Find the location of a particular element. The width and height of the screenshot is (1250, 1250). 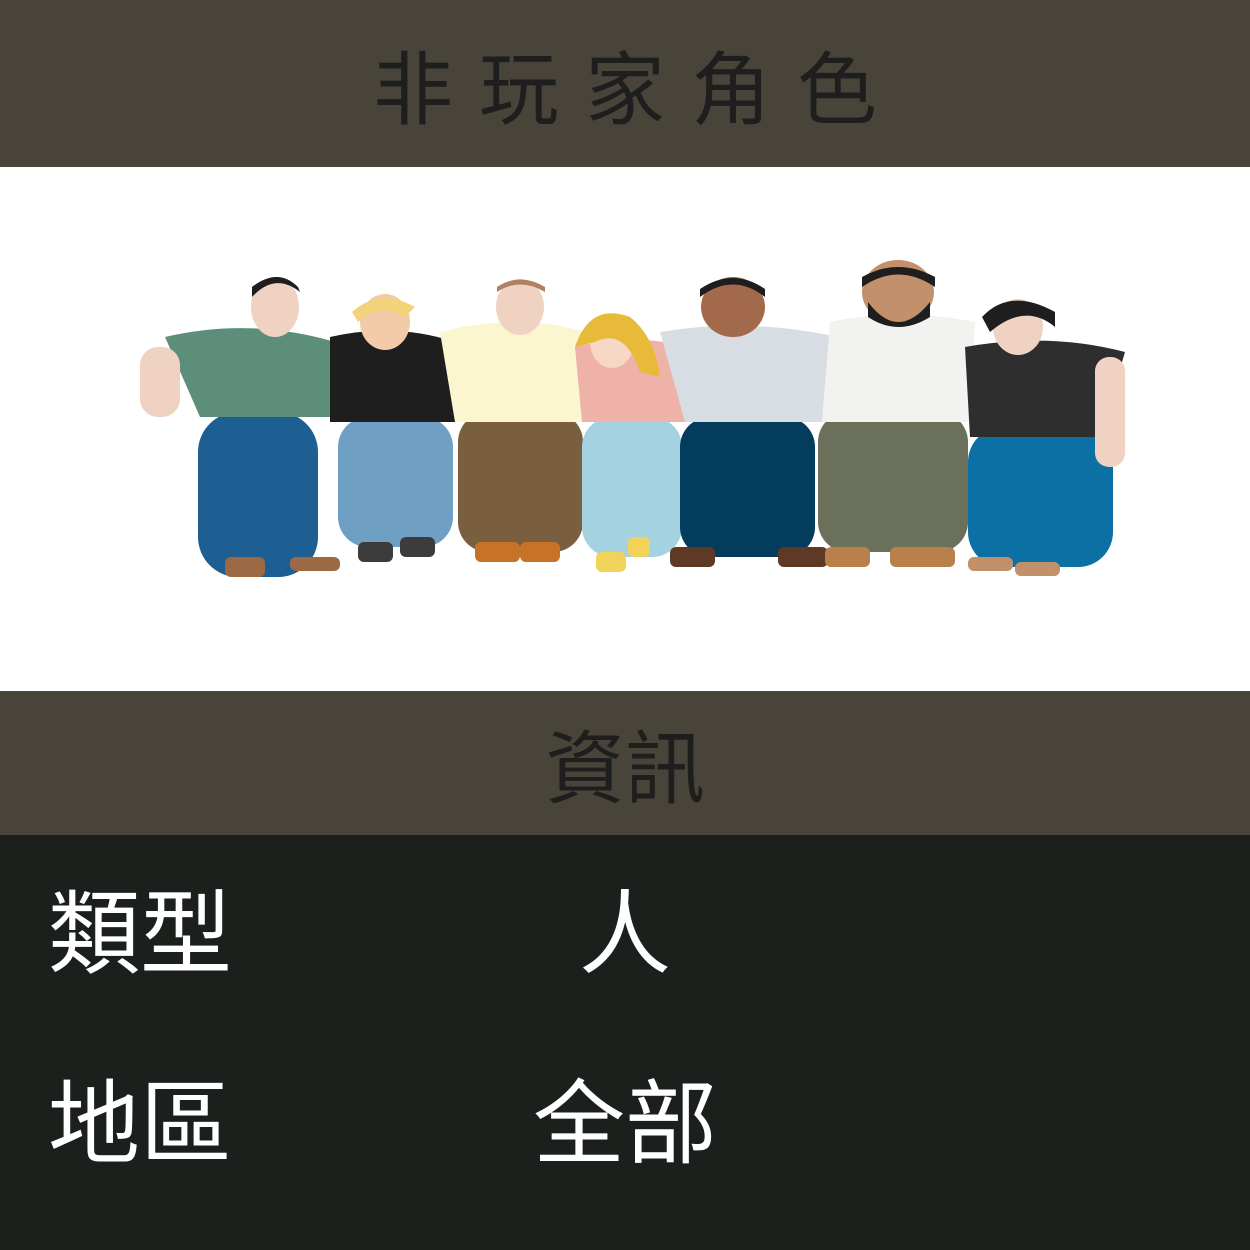

section-header: 資訊 is located at coordinates (625, 763).